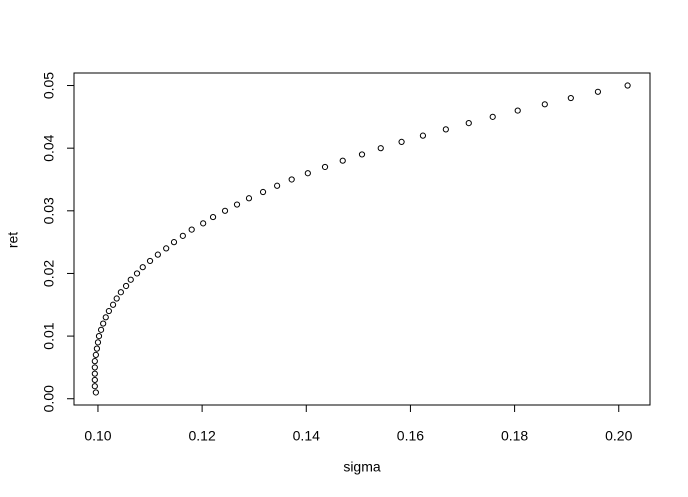  What do you see at coordinates (49, 398) in the screenshot?
I see `y-tick-label: 0.00` at bounding box center [49, 398].